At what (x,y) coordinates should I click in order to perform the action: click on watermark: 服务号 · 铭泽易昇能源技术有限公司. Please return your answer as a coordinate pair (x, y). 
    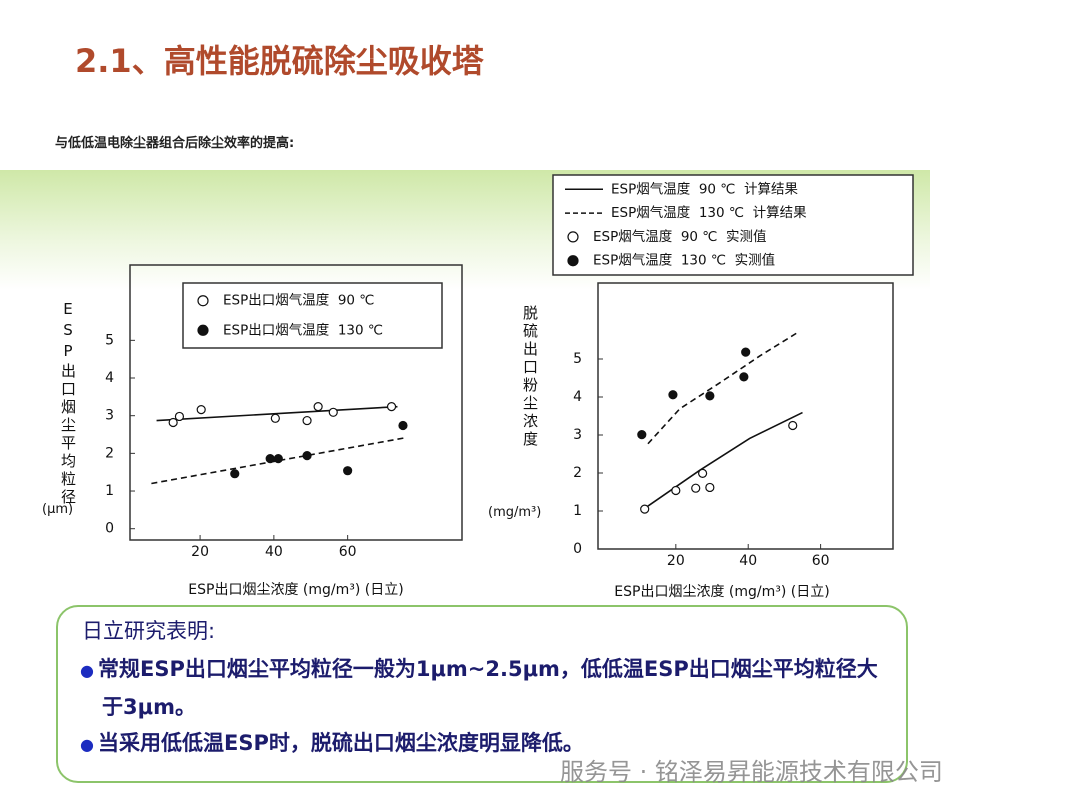
    Looking at the image, I should click on (751, 772).